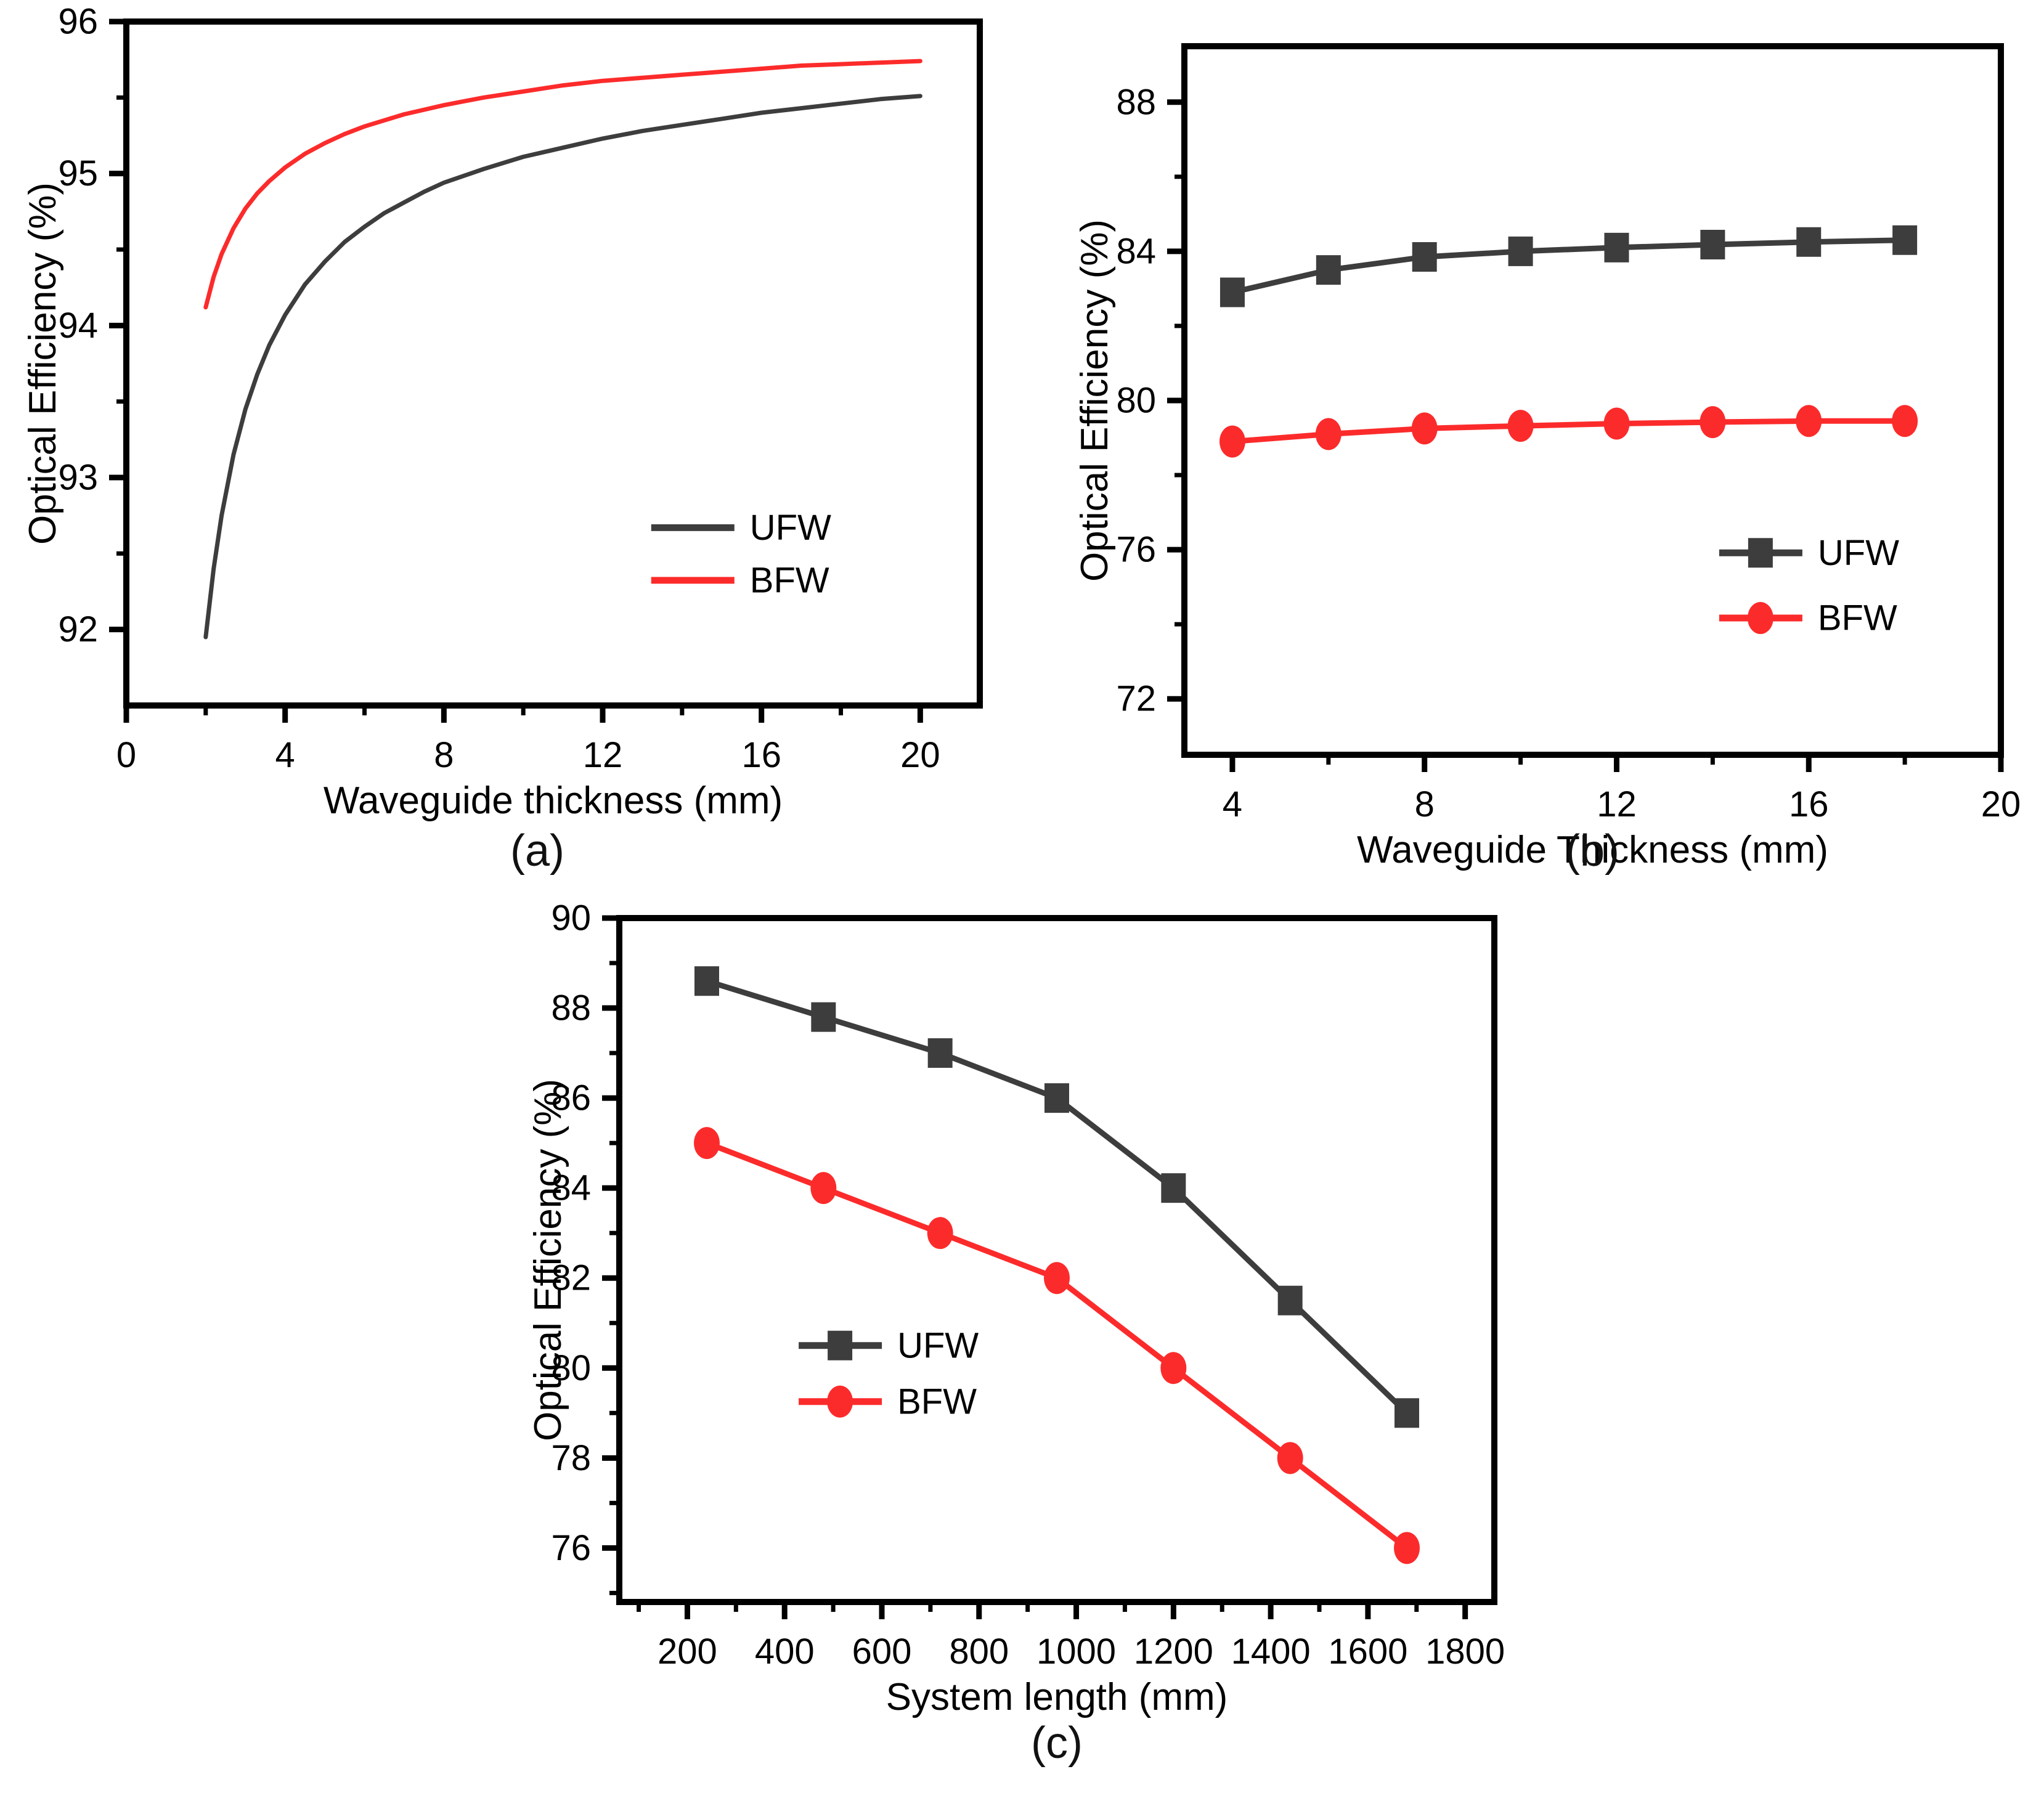  I want to click on x-axis: 4 8 12 16 20, so click(1622, 789).